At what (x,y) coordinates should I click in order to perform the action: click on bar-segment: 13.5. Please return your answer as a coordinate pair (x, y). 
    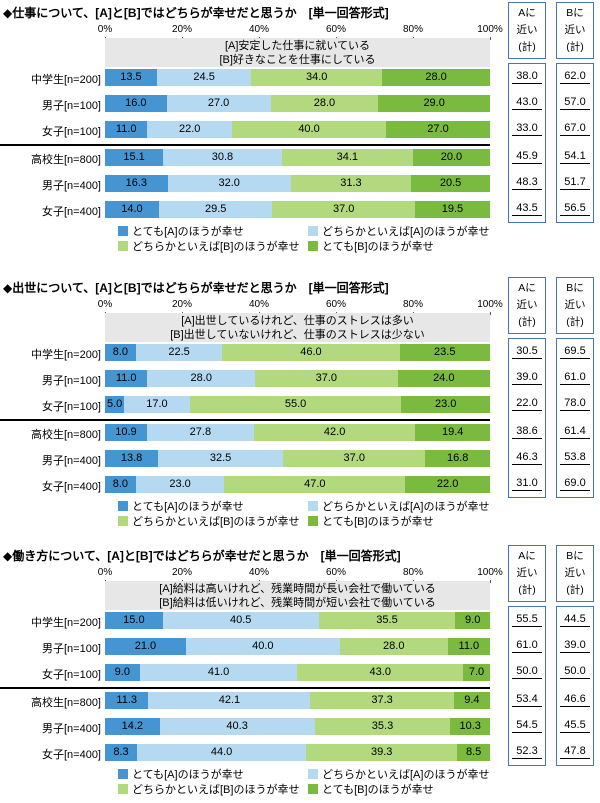
    Looking at the image, I should click on (131, 77).